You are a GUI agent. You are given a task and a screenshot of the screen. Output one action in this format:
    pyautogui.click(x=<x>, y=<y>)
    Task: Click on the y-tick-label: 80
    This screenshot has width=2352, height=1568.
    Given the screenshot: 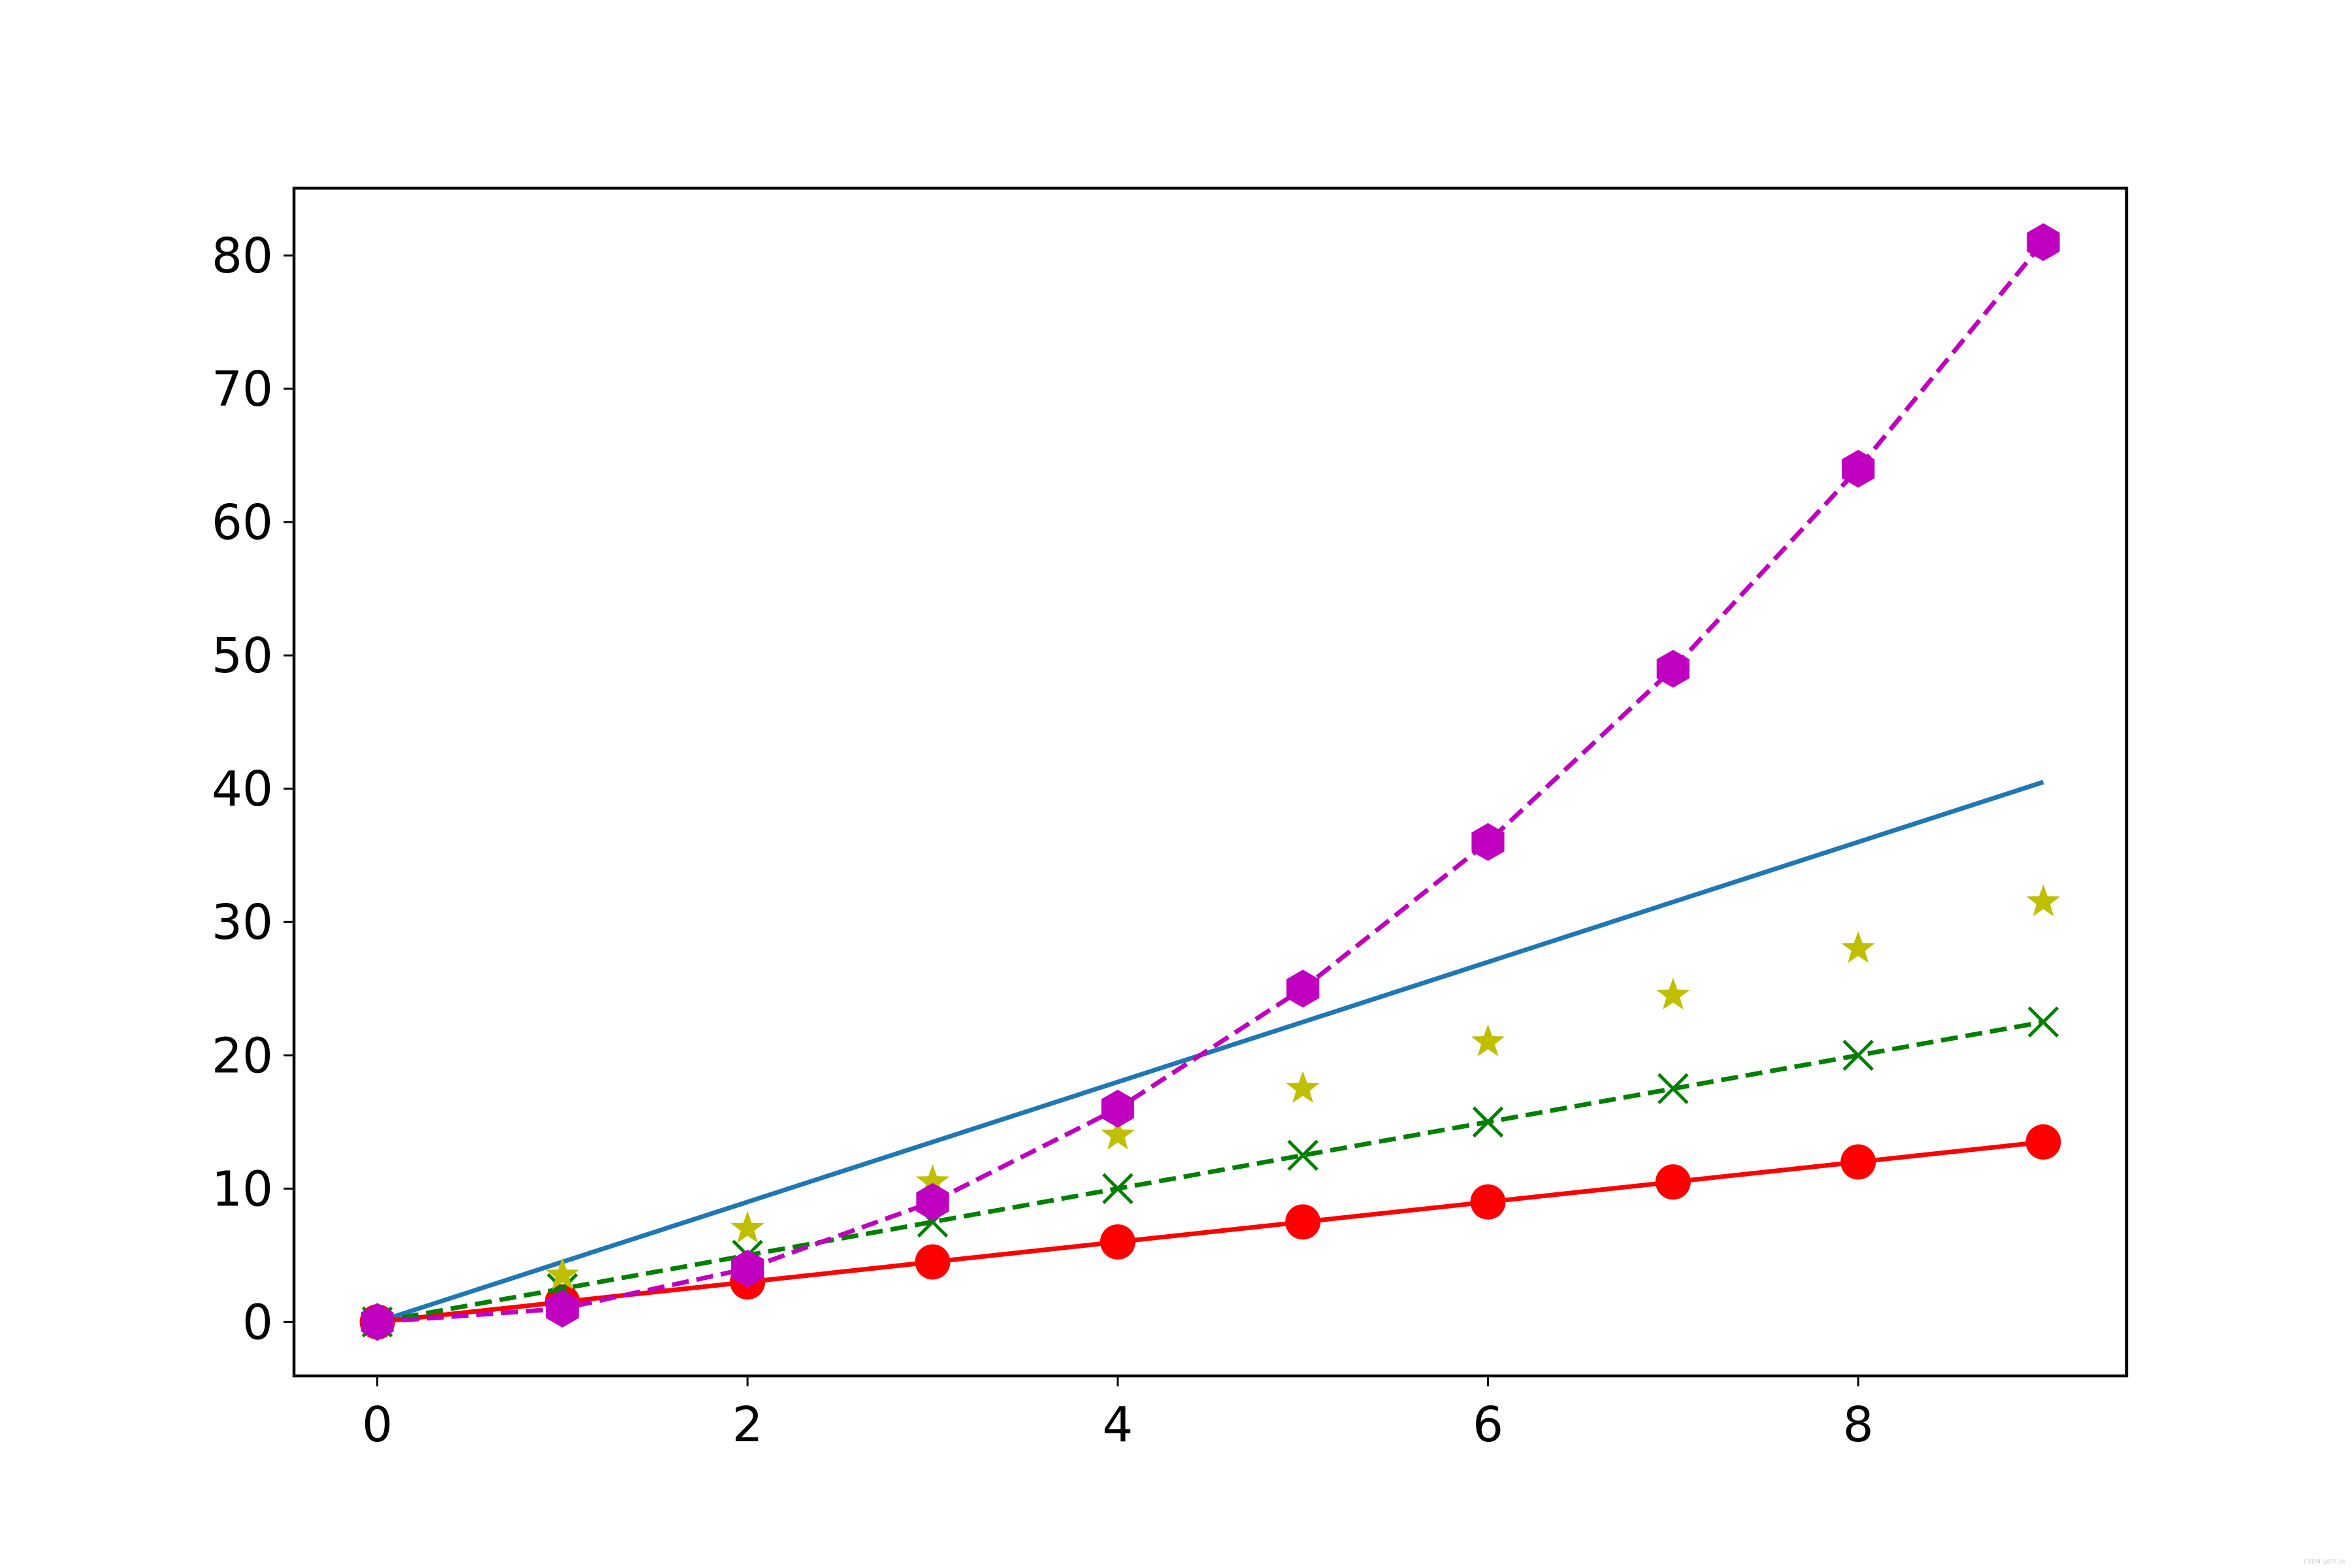 What is the action you would take?
    pyautogui.click(x=242, y=256)
    